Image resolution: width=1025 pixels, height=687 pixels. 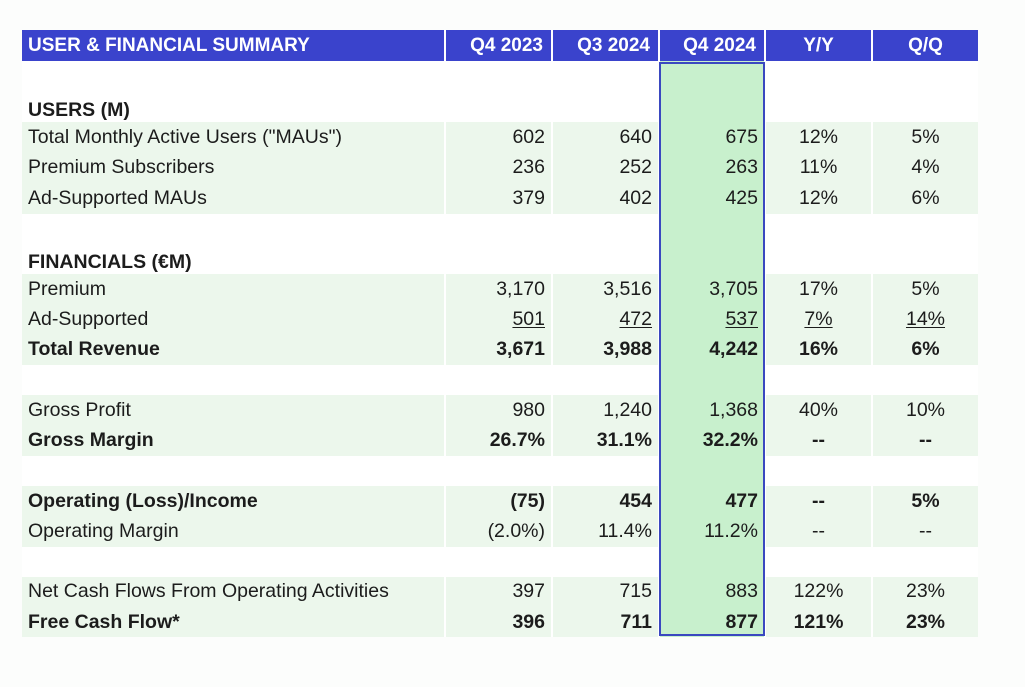 I want to click on col-header-qq: Q/Q, so click(x=925, y=45).